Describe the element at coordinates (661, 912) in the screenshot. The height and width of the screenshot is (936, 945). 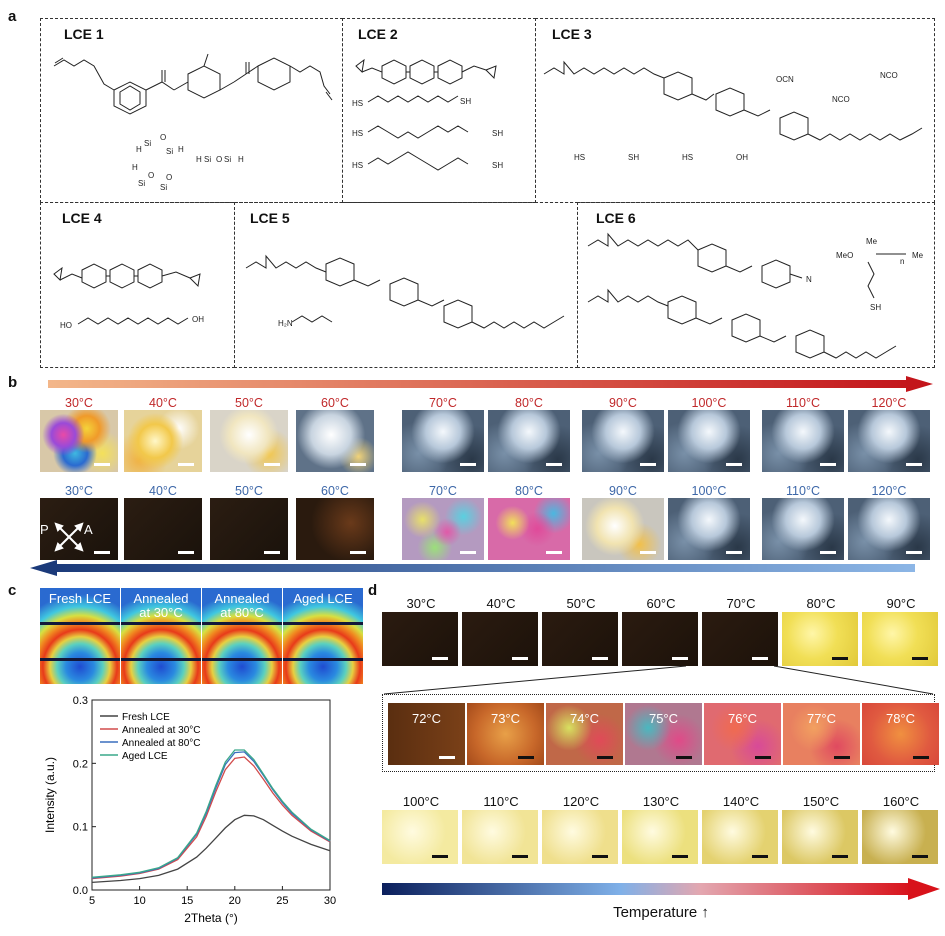
I see `temperature-label: Temperature ↑` at that location.